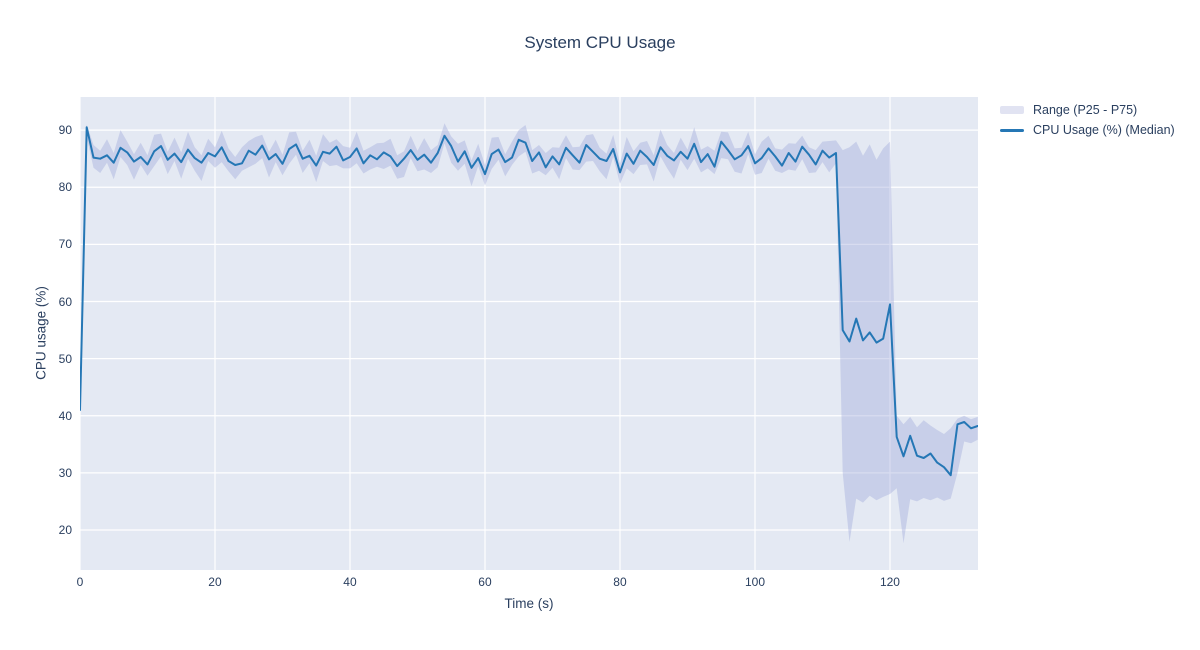 The image size is (1200, 650). What do you see at coordinates (1012, 110) in the screenshot?
I see `legend-band-swatch` at bounding box center [1012, 110].